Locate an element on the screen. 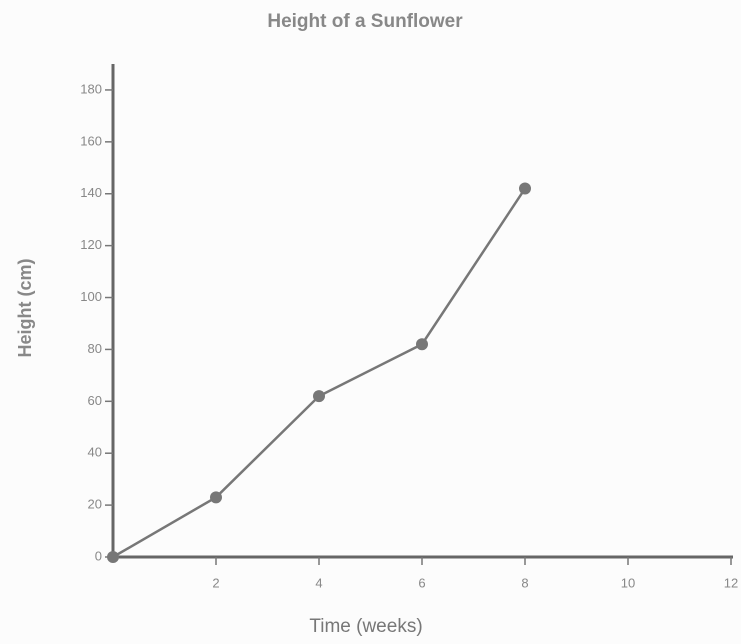 This screenshot has height=644, width=741. y-tick-label: 40 is located at coordinates (95, 452).